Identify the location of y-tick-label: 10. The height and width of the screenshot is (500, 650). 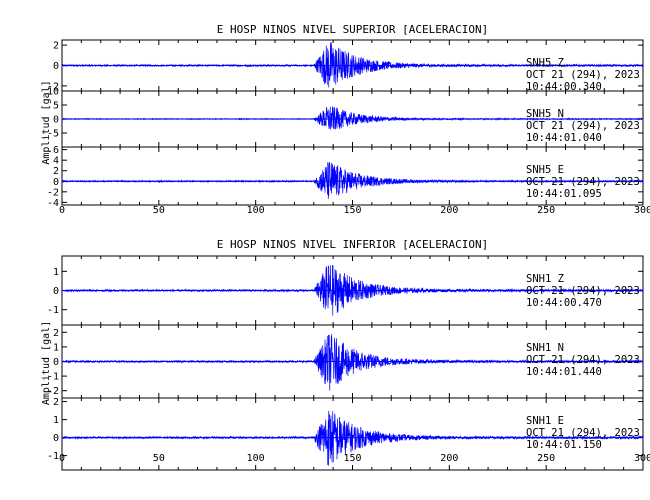
(53, 92).